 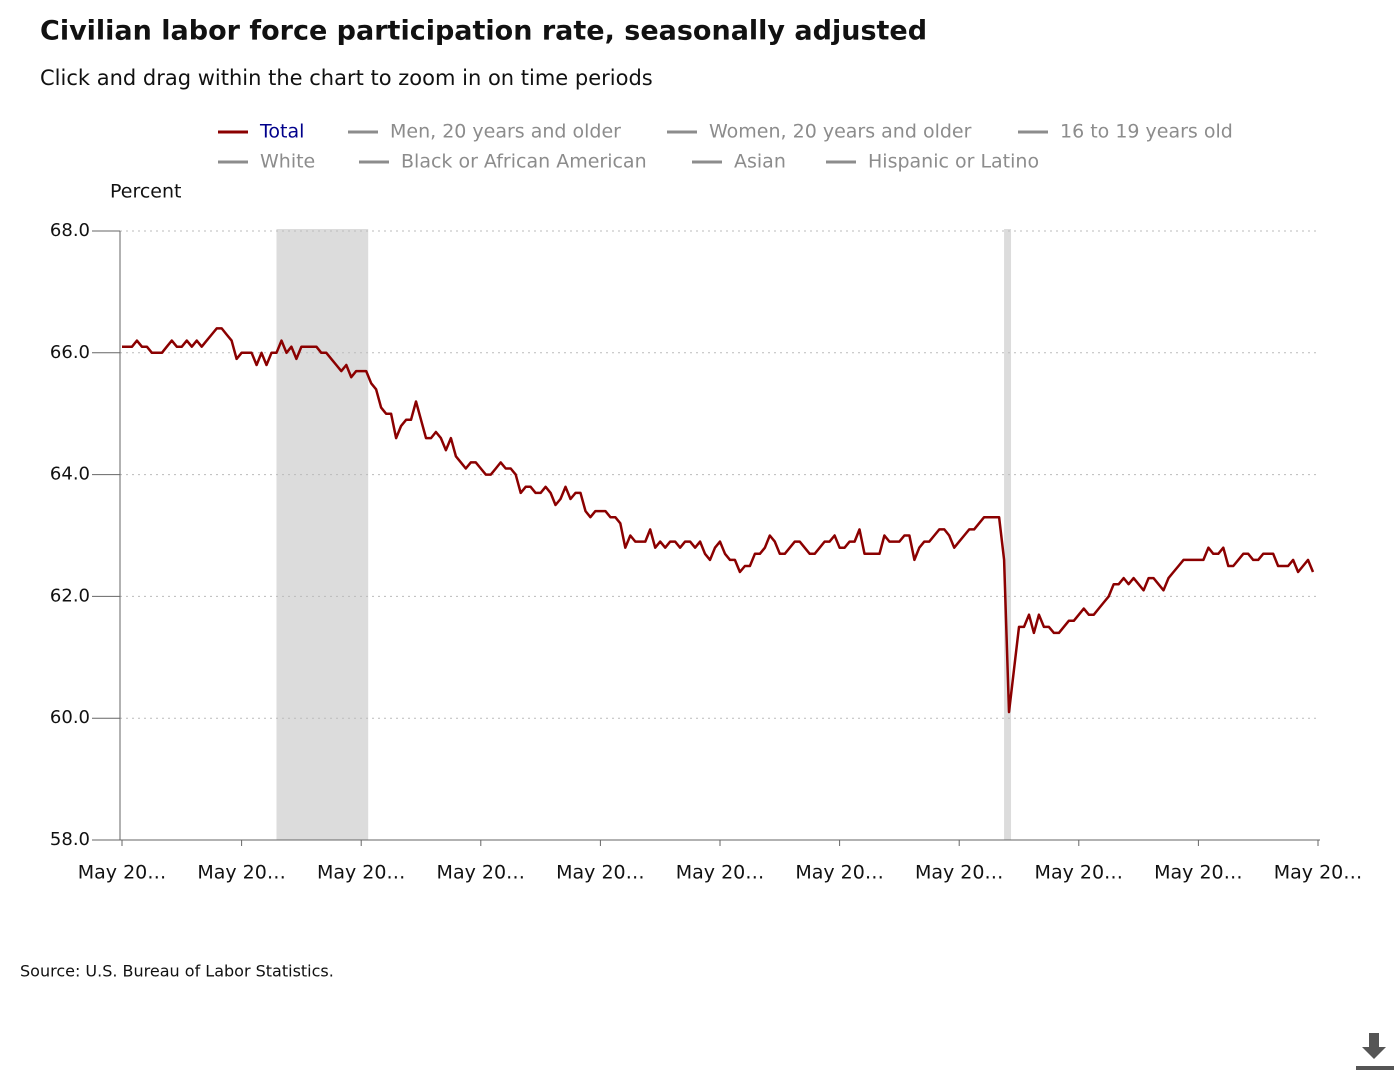 What do you see at coordinates (70, 352) in the screenshot?
I see `y-tick-label: 66.0` at bounding box center [70, 352].